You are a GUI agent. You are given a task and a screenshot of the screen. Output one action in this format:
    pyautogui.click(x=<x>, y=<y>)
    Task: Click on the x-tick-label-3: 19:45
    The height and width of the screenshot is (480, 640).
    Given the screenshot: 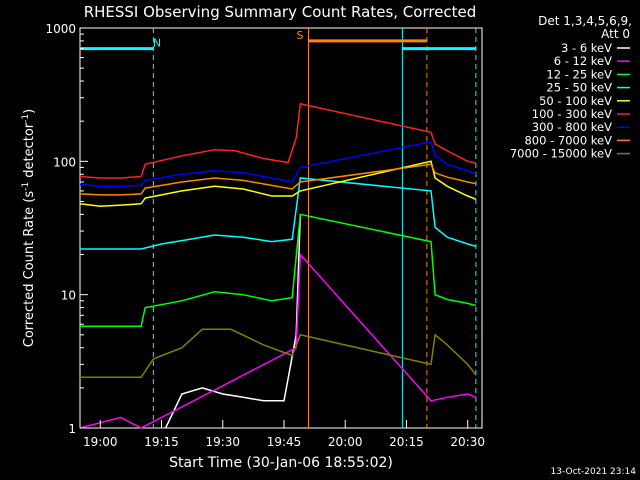 What is the action you would take?
    pyautogui.click(x=284, y=442)
    